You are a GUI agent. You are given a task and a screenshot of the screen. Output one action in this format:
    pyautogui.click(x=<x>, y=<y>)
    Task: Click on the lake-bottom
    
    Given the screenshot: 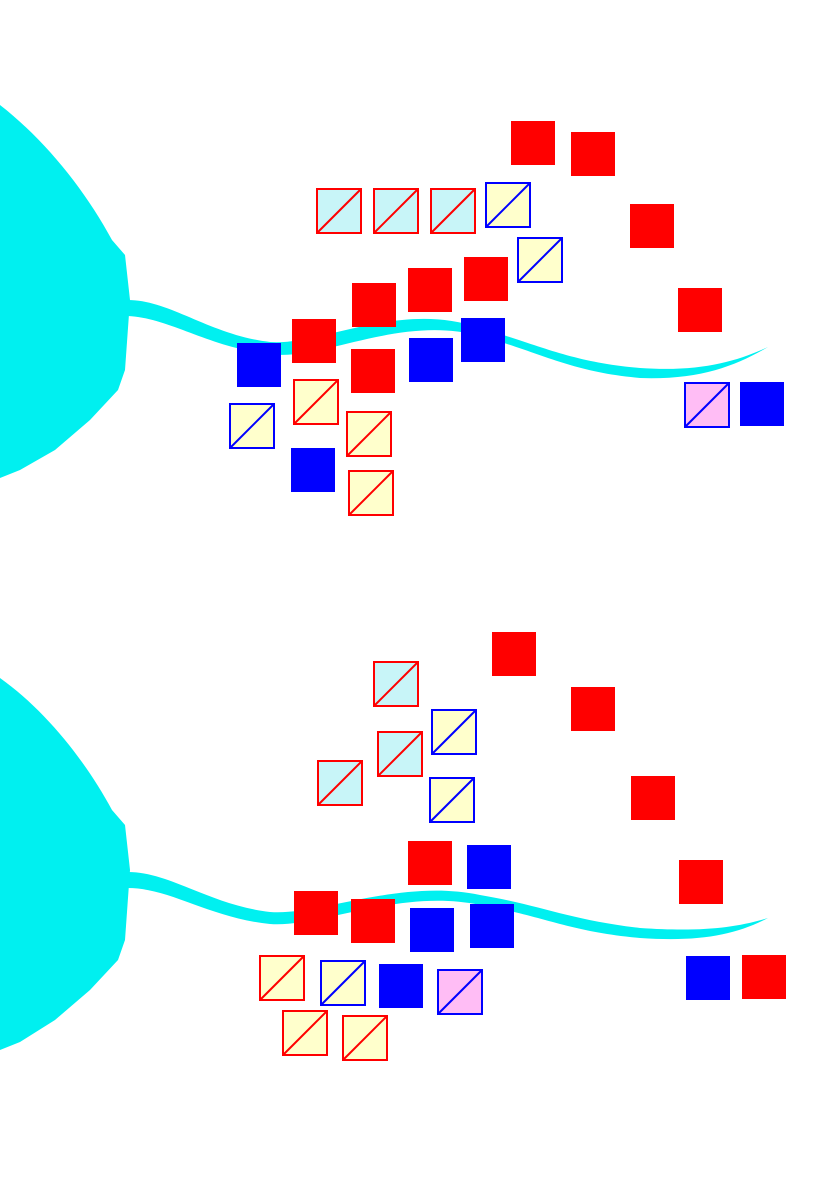 What is the action you would take?
    pyautogui.click(x=65, y=864)
    